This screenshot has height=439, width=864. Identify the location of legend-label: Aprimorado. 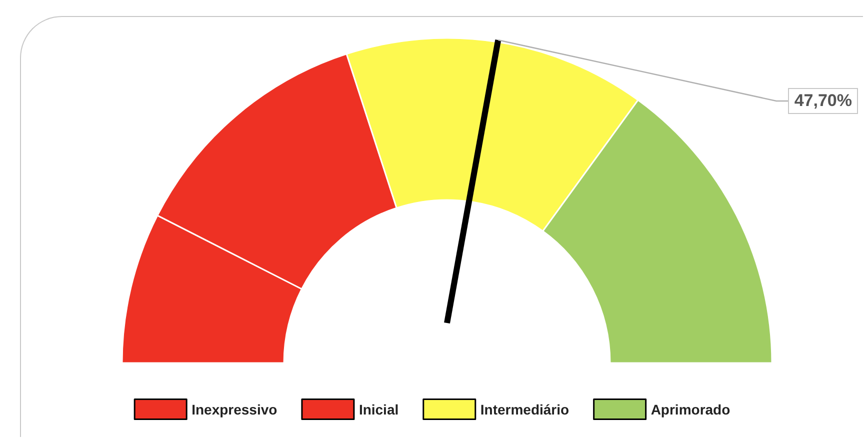
(690, 409).